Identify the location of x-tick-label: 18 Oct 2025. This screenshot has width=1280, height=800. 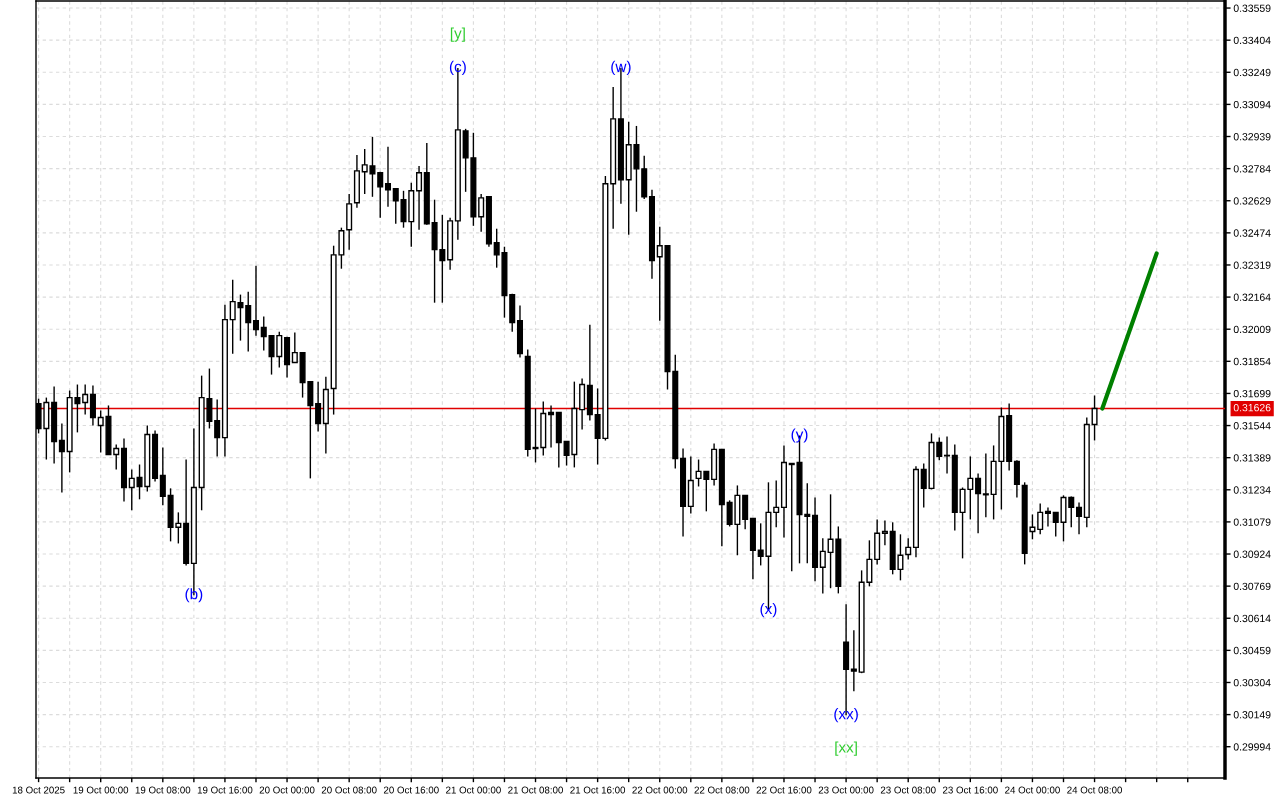
(38, 790).